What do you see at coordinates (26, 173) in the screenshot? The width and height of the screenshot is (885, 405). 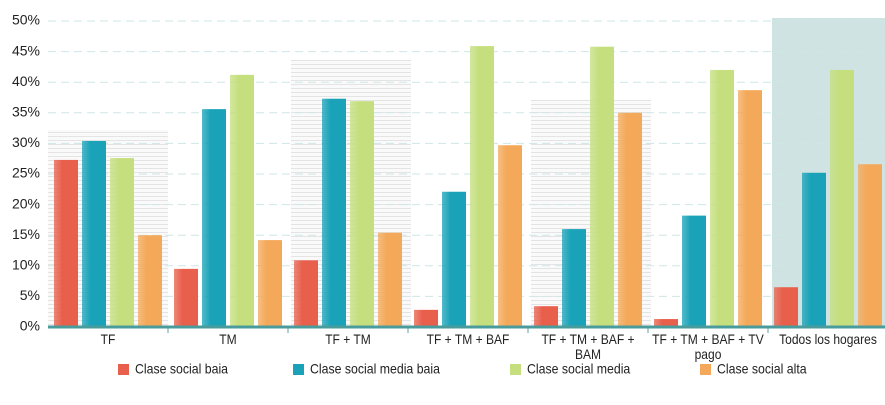 I see `y-tick-label: 25%` at bounding box center [26, 173].